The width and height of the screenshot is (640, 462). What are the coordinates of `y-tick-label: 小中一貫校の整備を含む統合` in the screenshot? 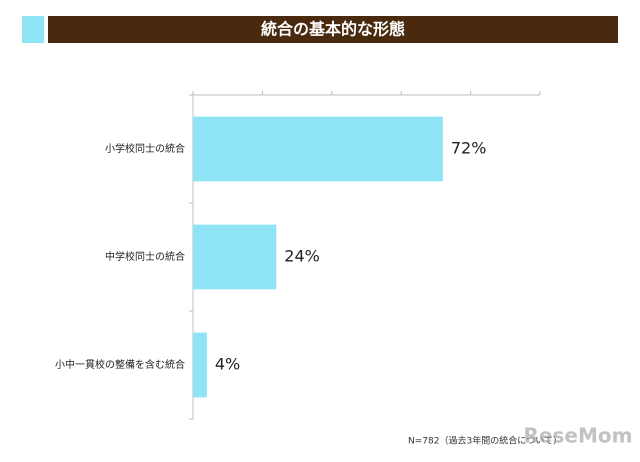 It's located at (120, 364).